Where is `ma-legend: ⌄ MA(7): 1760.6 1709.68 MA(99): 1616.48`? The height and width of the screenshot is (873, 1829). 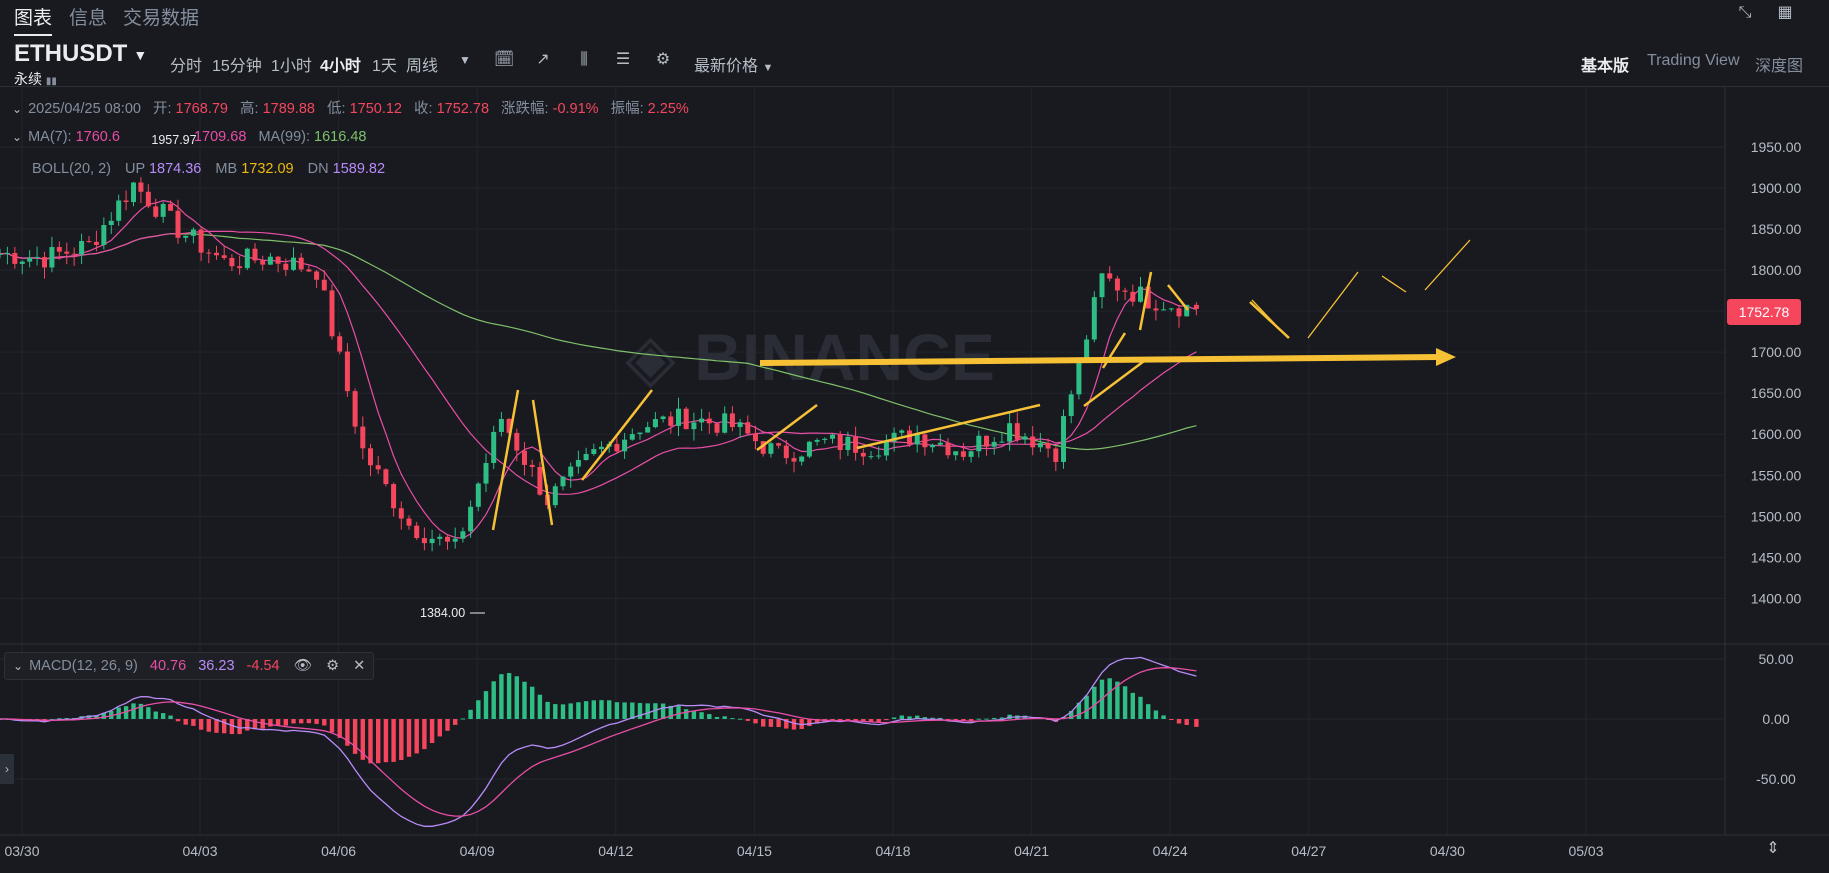 ma-legend: ⌄ MA(7): 1760.6 1709.68 MA(99): 1616.48 is located at coordinates (189, 137).